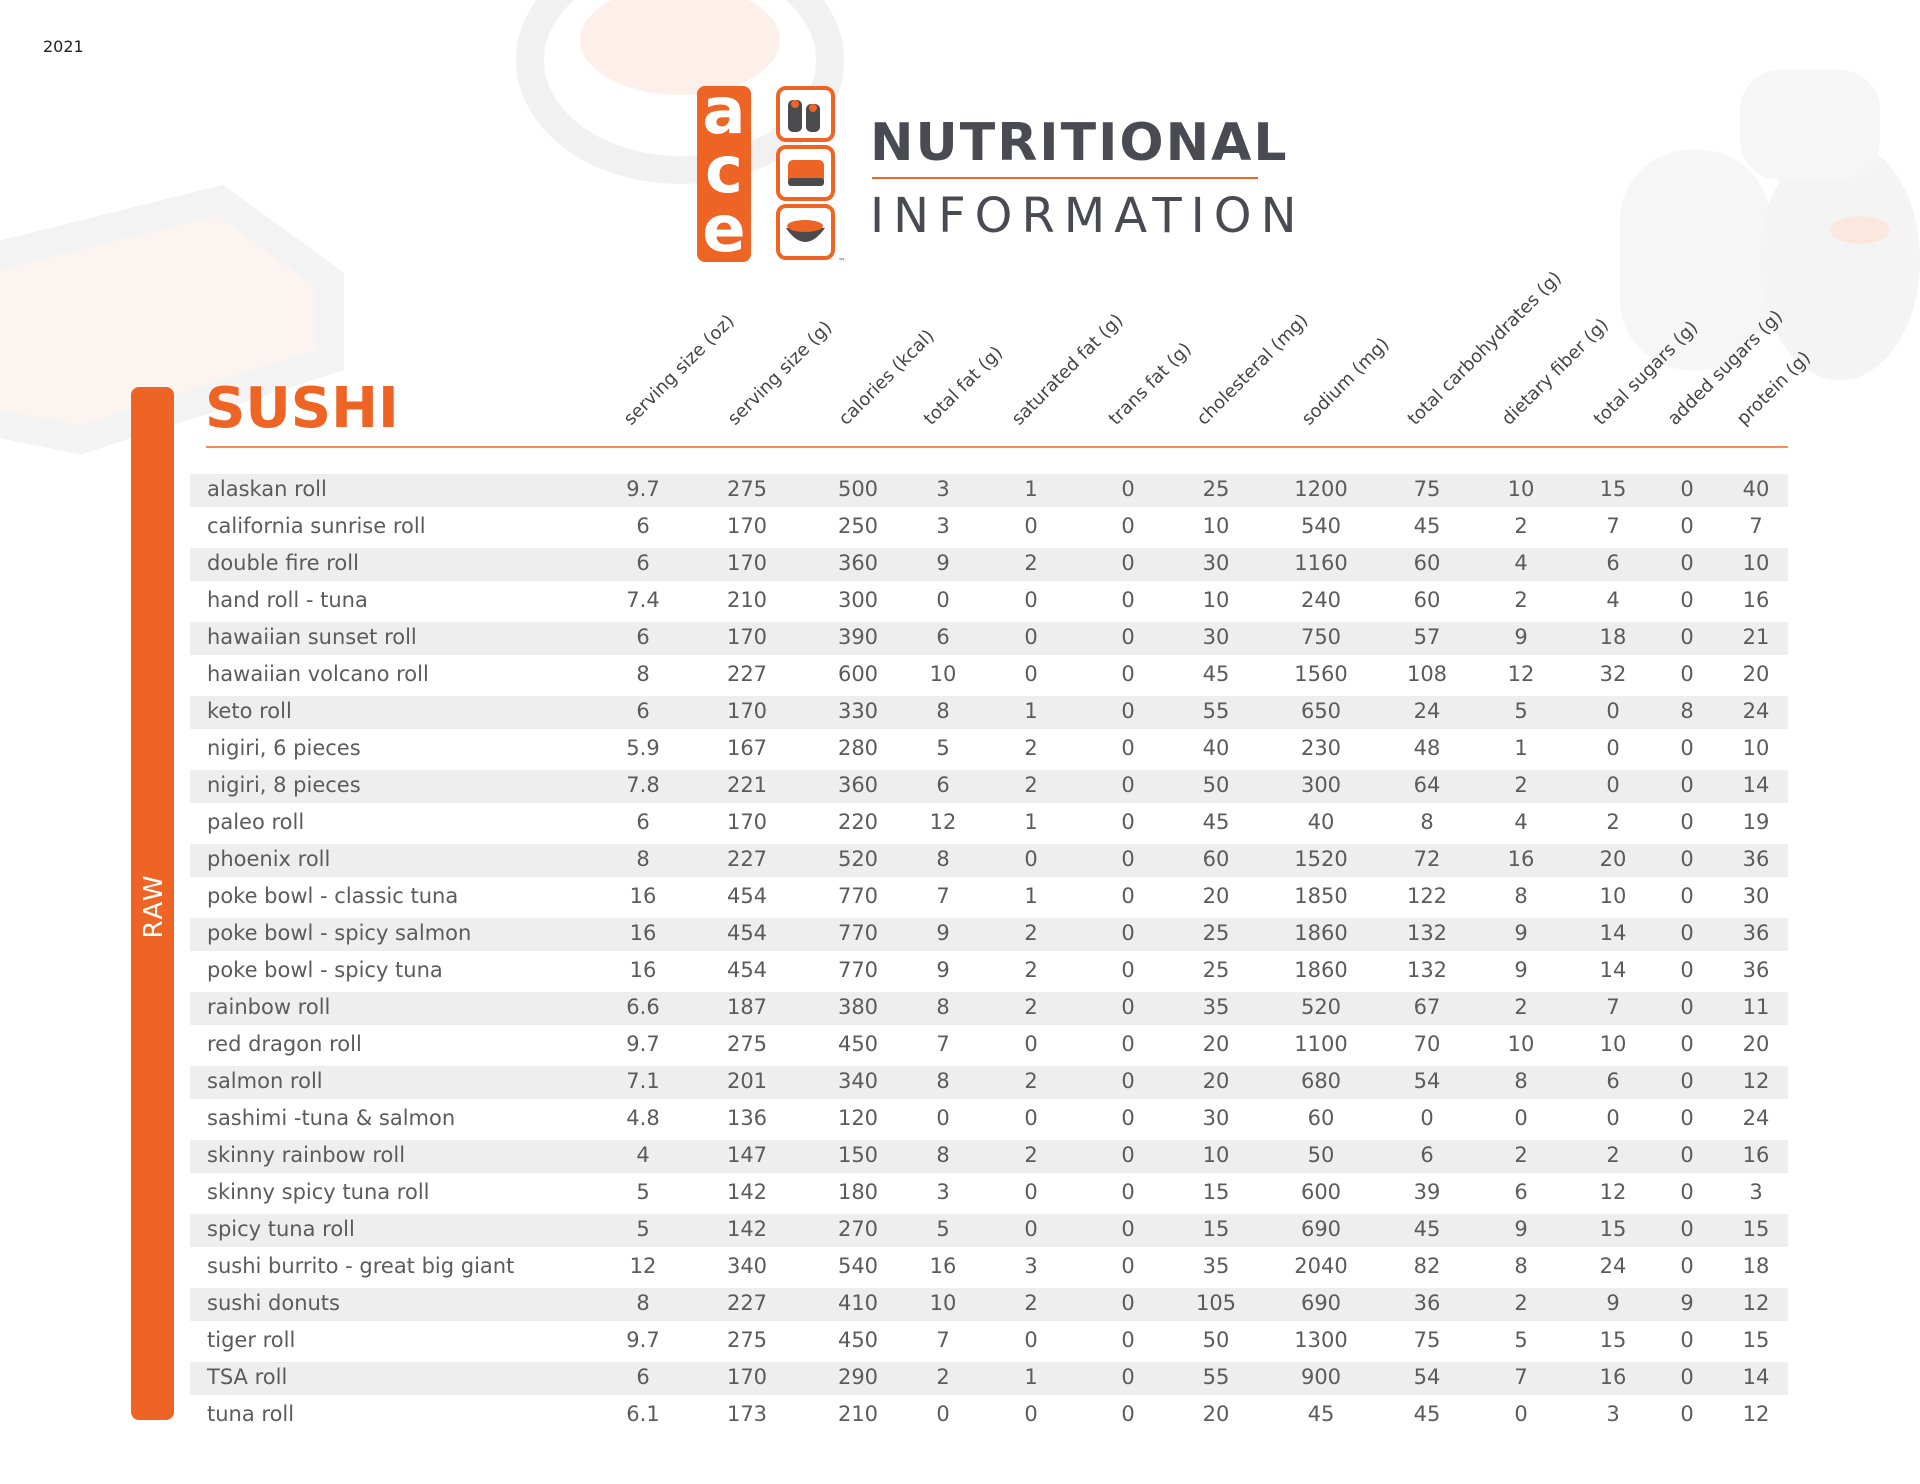 The height and width of the screenshot is (1484, 1920). I want to click on item-name: poke bowl - classic tuna, so click(332, 896).